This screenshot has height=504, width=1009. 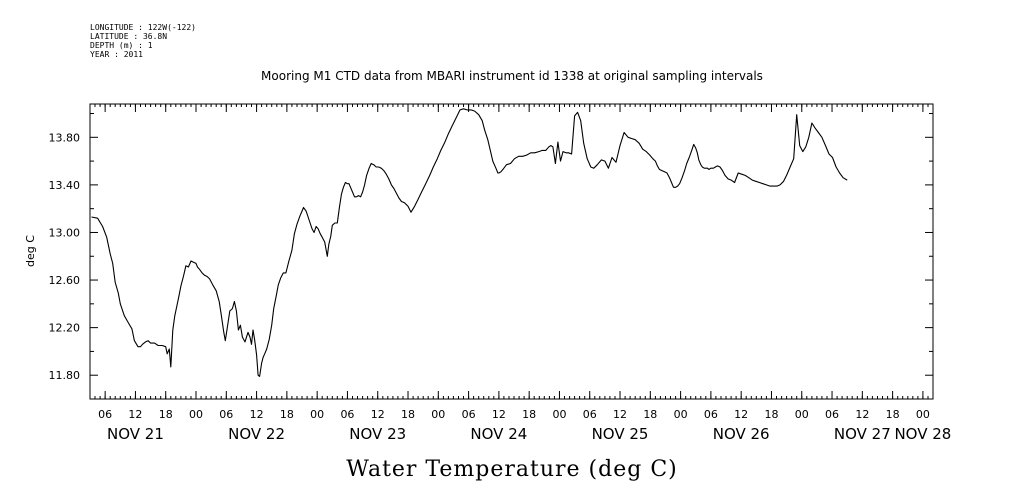 What do you see at coordinates (121, 45) in the screenshot?
I see `depth-text: DEPTH (m) : 1` at bounding box center [121, 45].